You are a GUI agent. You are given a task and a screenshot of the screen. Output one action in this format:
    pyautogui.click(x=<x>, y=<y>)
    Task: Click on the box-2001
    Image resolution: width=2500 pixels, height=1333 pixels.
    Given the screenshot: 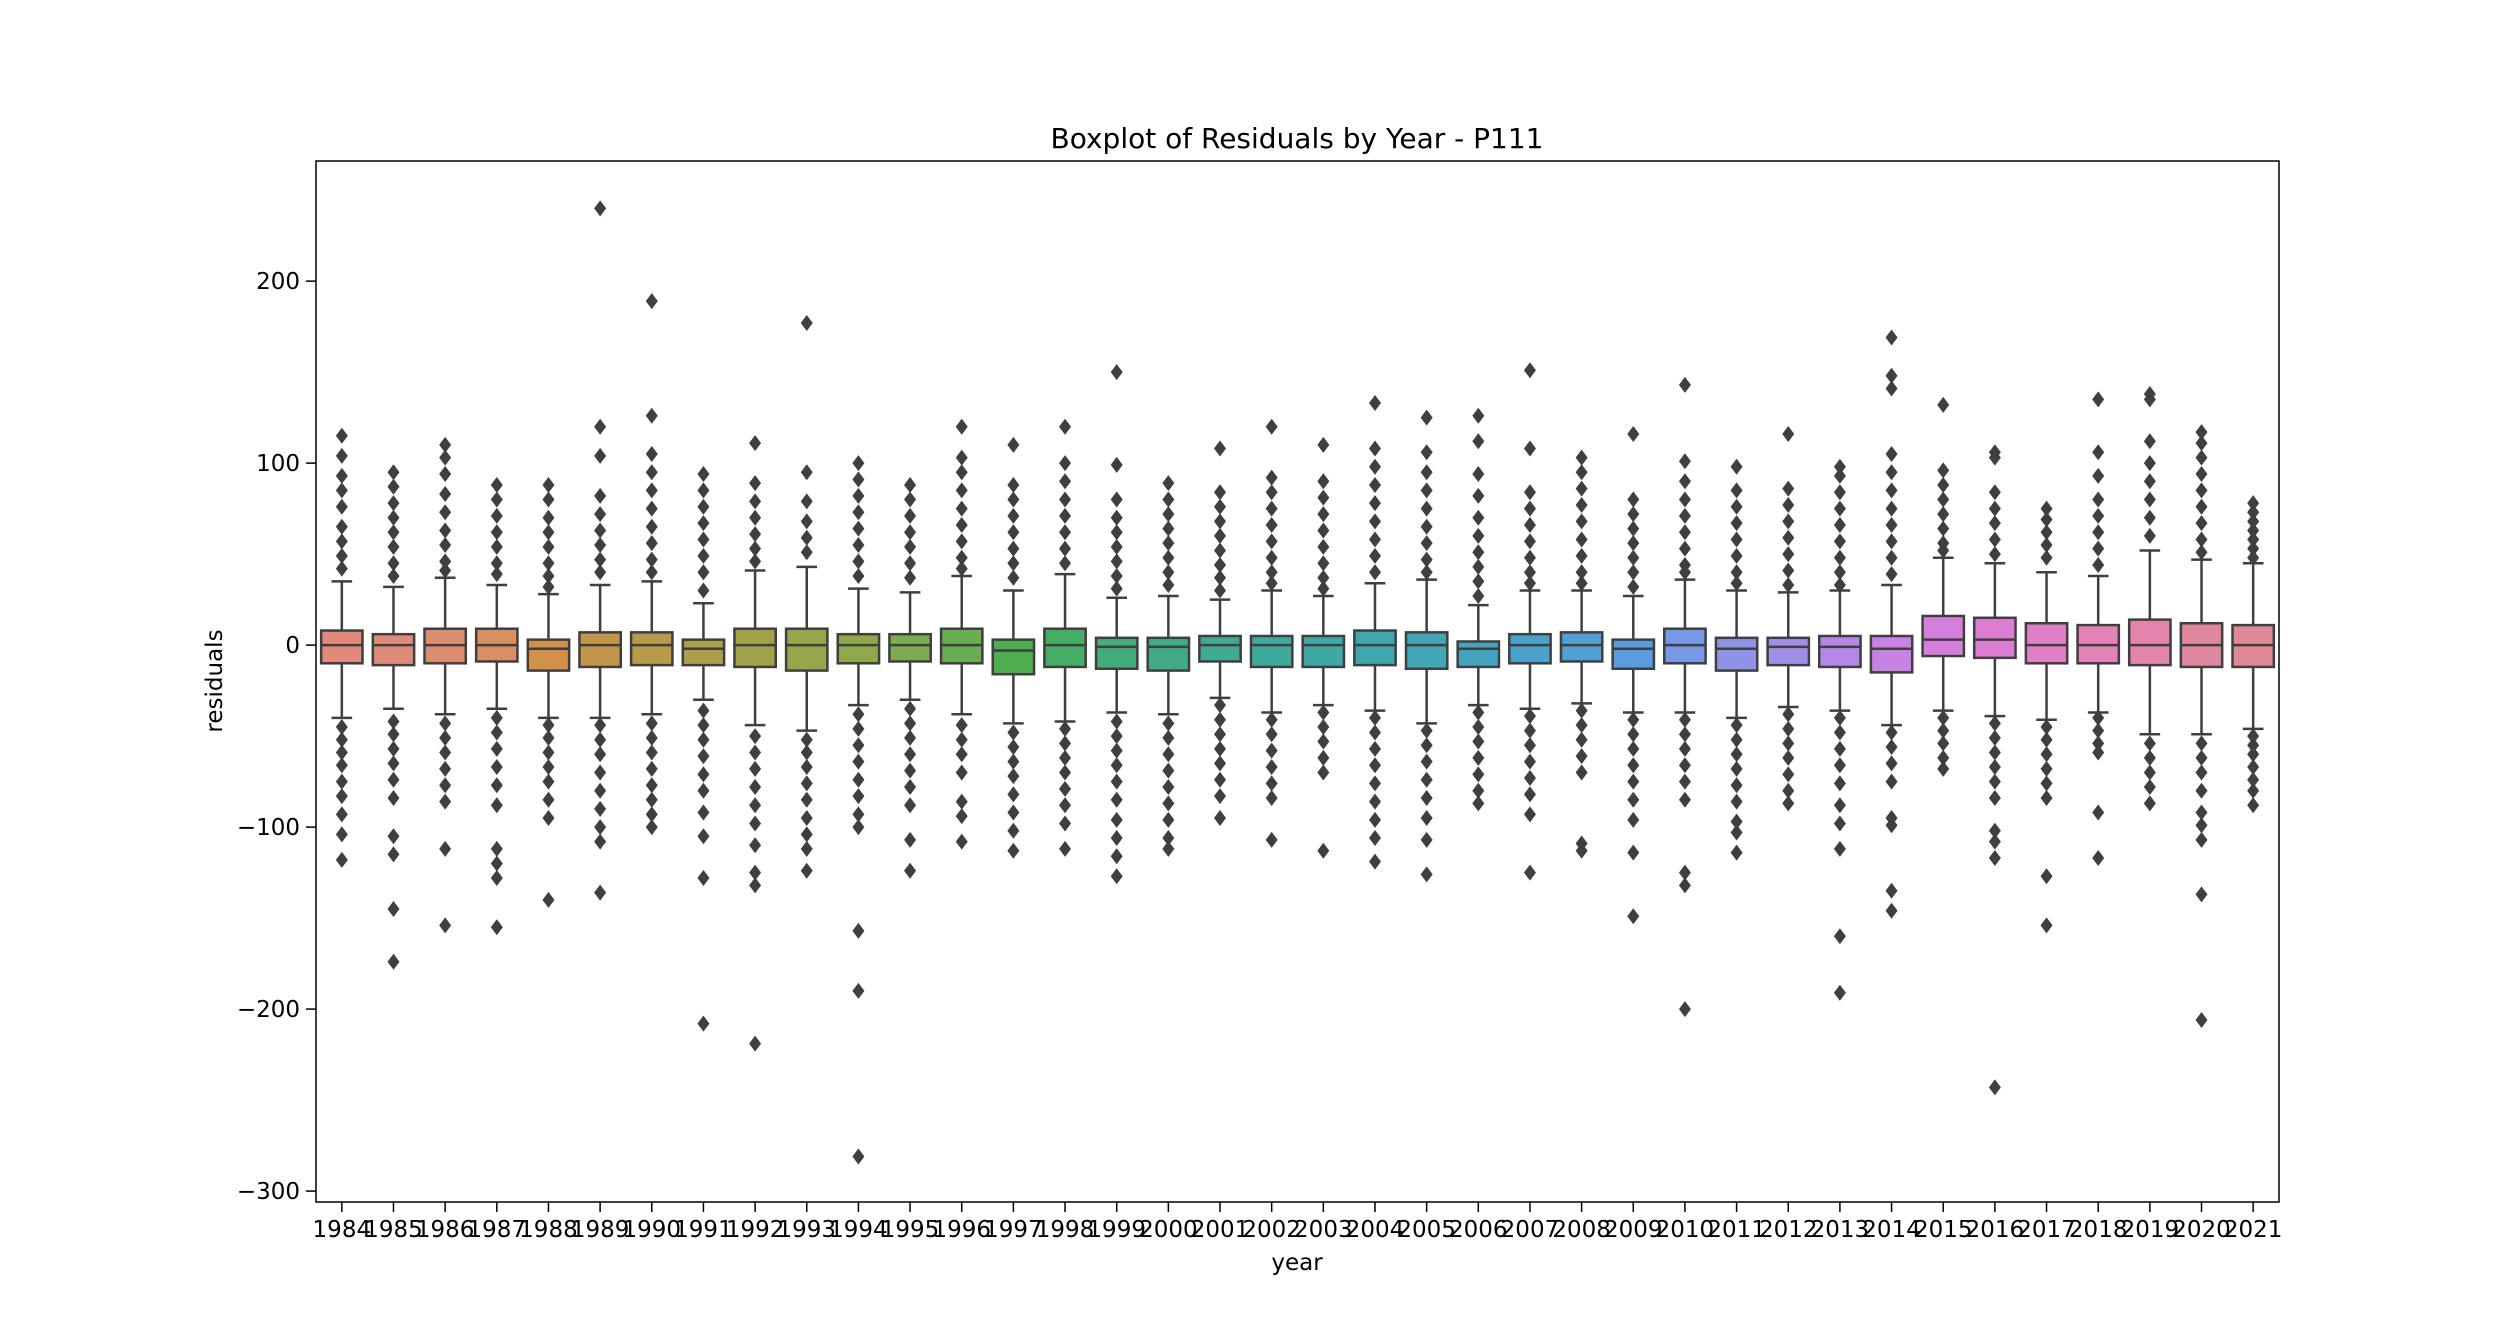 What is the action you would take?
    pyautogui.click(x=1220, y=633)
    